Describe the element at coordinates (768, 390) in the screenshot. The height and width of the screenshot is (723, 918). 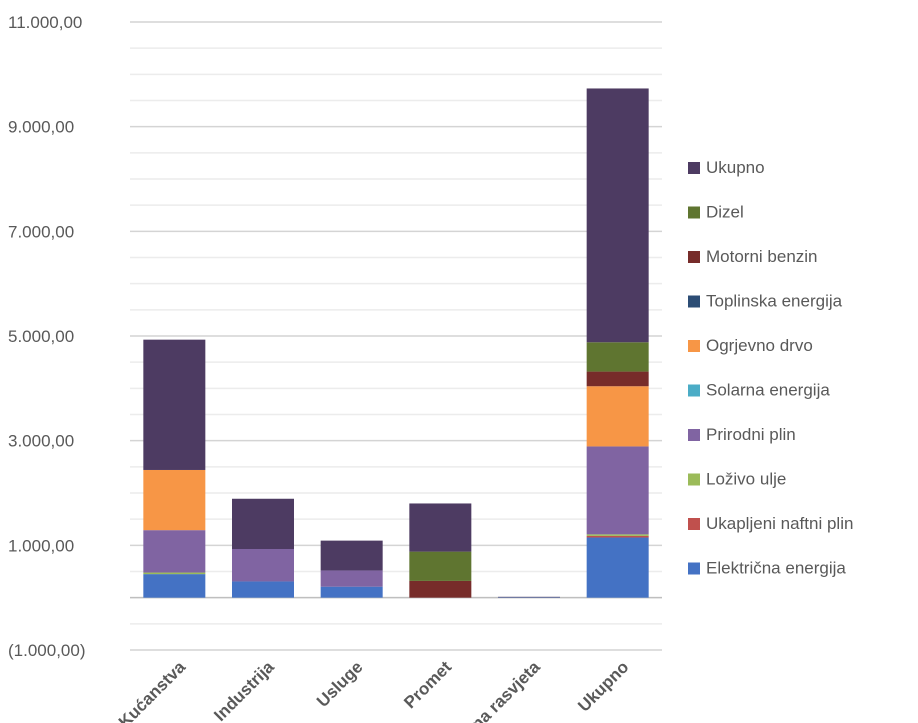
I see `legend-label: Solarna energija` at that location.